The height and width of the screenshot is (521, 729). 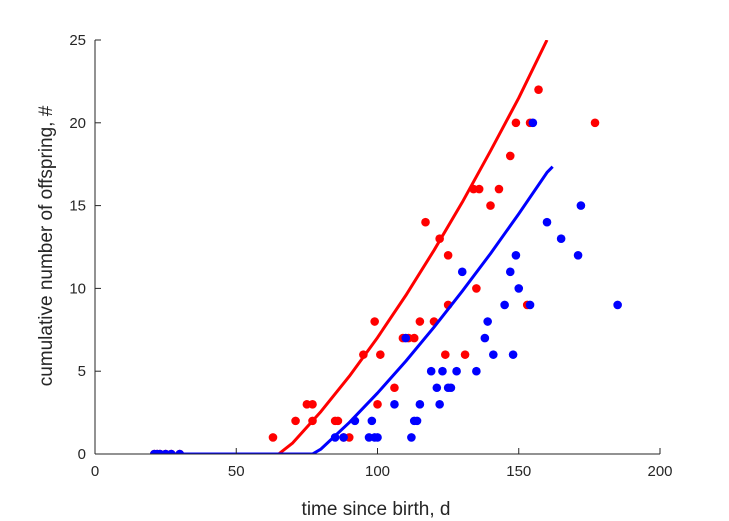 What do you see at coordinates (376, 509) in the screenshot?
I see `x-axis-label: time since birth, d` at bounding box center [376, 509].